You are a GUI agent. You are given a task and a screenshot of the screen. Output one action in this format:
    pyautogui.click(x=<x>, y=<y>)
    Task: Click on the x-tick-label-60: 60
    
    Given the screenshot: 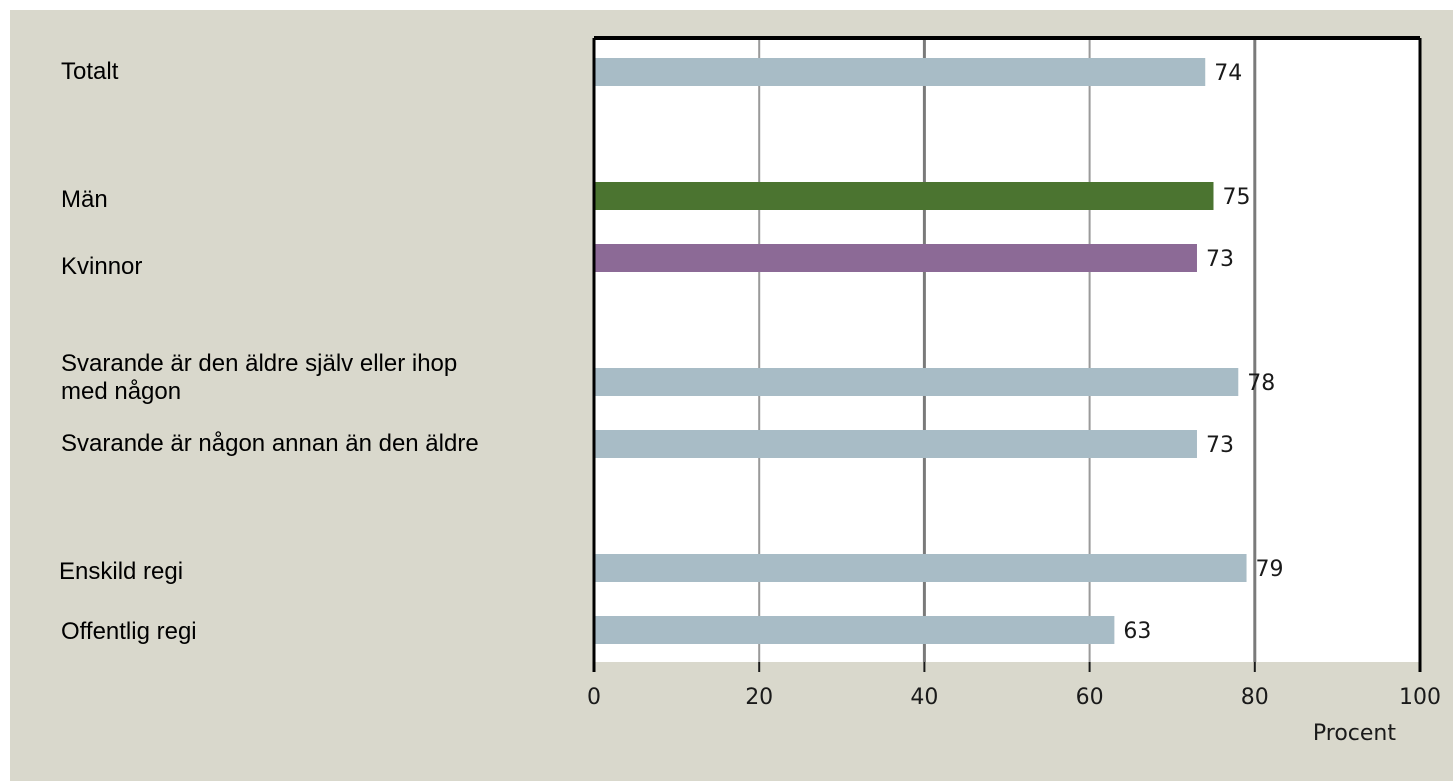 What is the action you would take?
    pyautogui.click(x=1090, y=697)
    